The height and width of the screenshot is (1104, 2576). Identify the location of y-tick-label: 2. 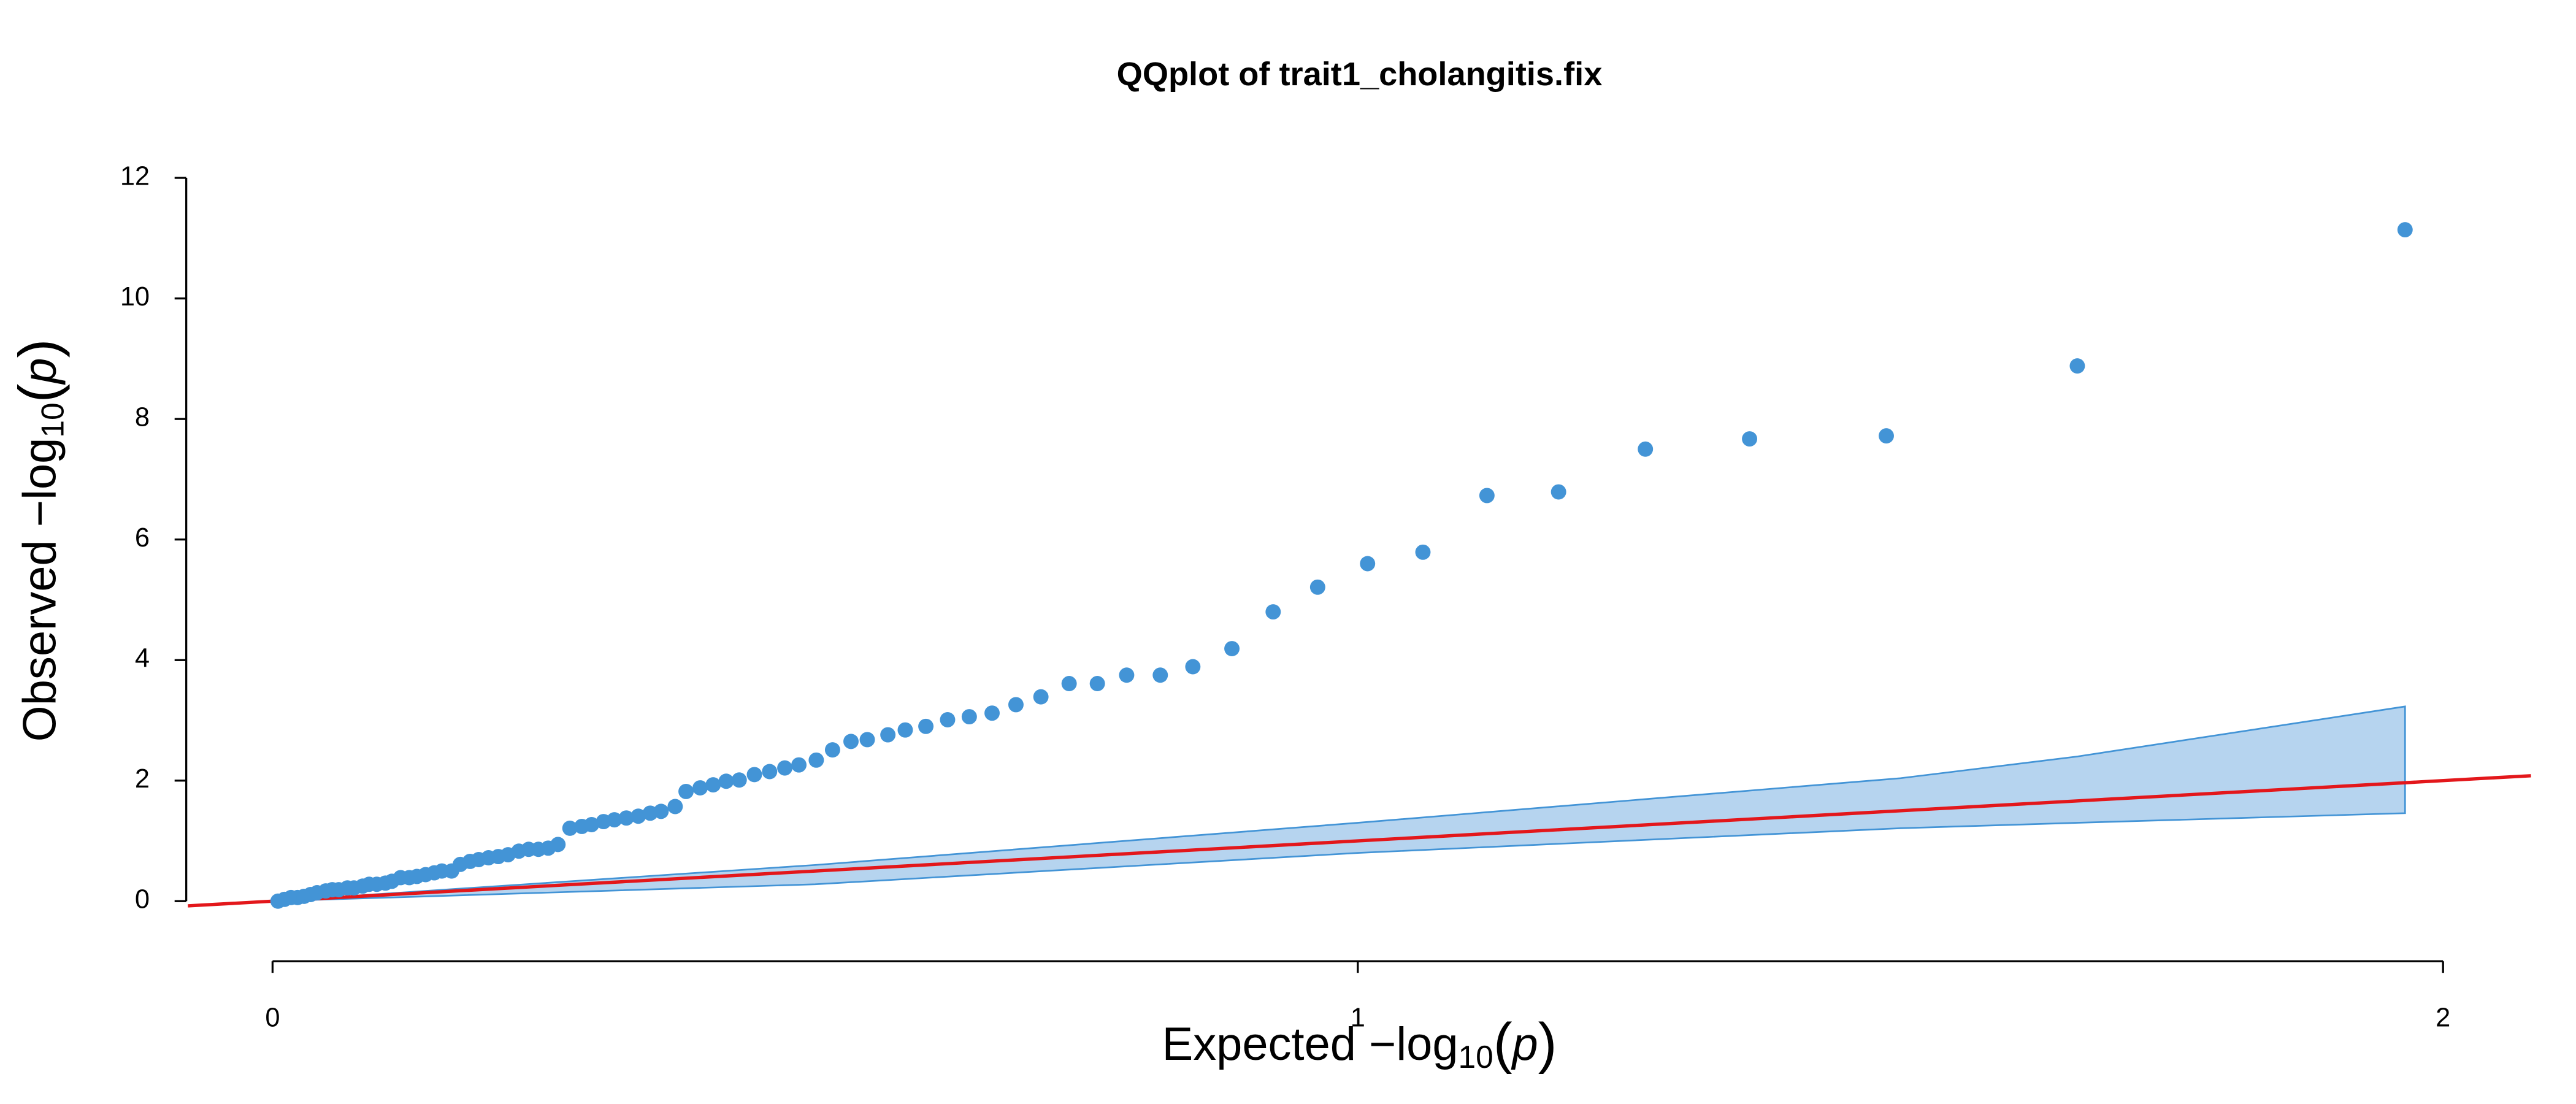
(142, 779).